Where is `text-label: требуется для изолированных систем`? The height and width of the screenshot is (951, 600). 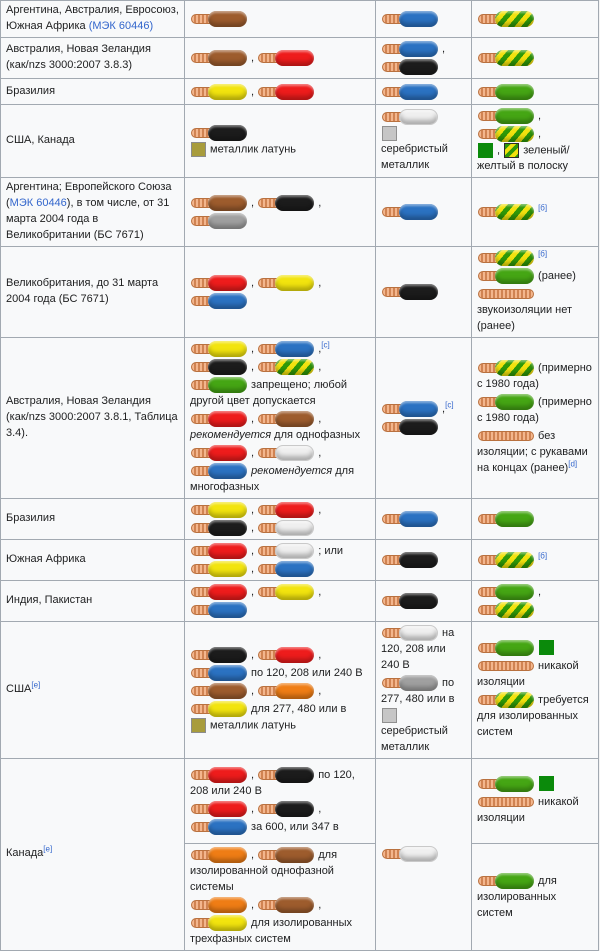
text-label: требуется для изолированных систем is located at coordinates (533, 715).